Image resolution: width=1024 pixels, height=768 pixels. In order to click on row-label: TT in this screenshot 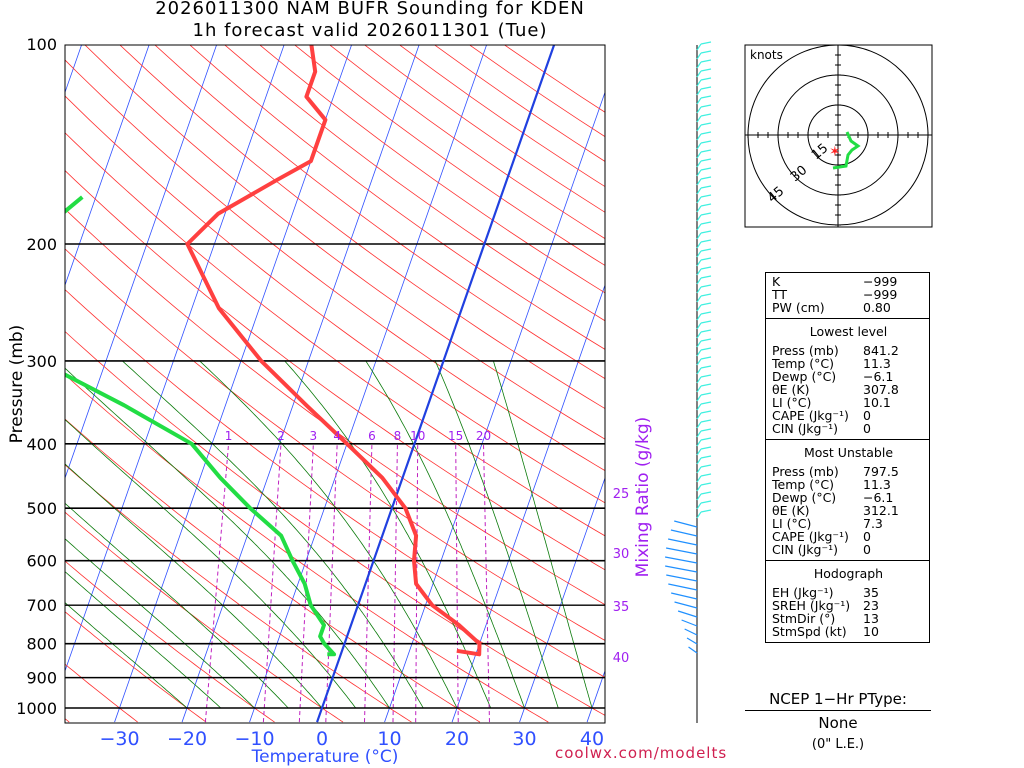, I will do `click(780, 294)`.